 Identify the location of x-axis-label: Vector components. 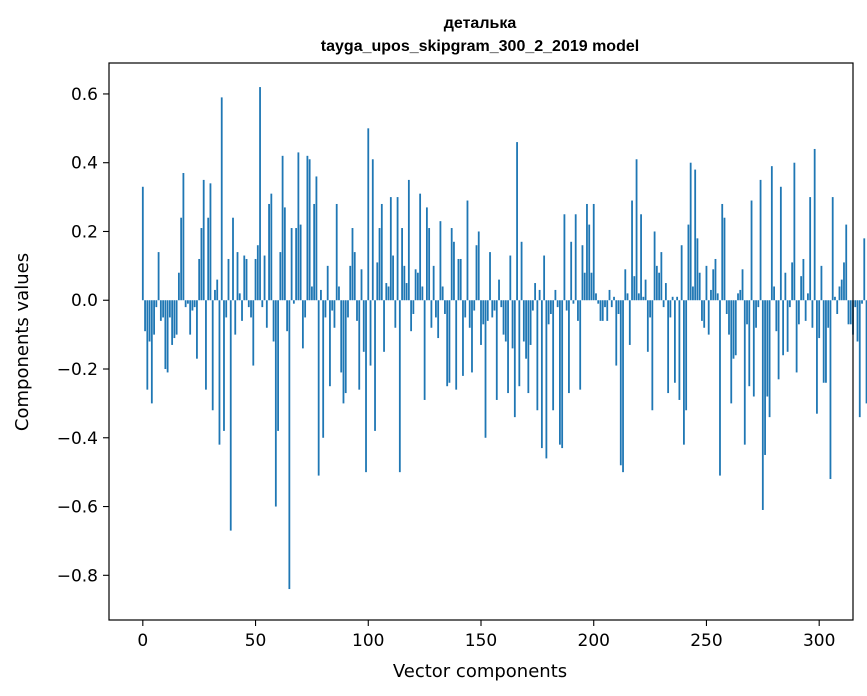
(480, 671).